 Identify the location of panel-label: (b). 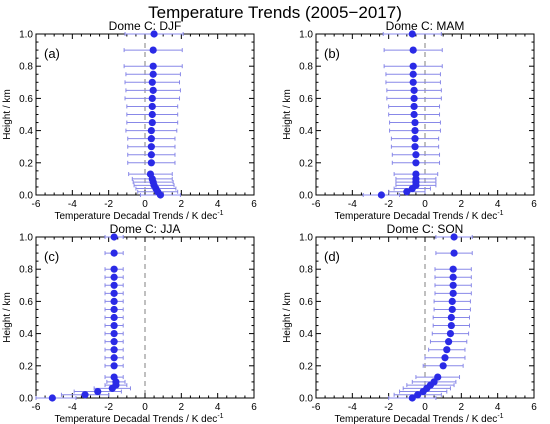
(332, 53).